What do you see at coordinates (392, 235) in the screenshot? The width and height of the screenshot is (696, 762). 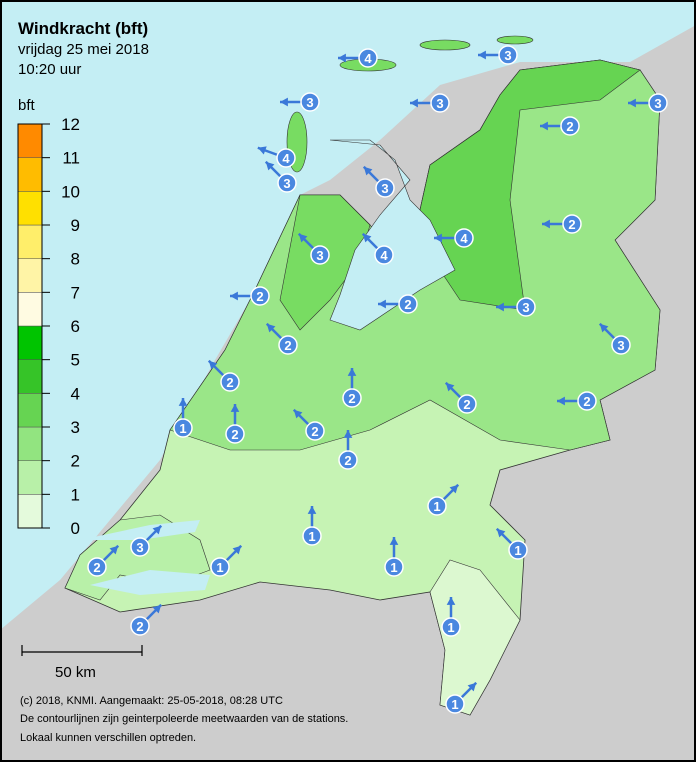 I see `ijsselmeer` at bounding box center [392, 235].